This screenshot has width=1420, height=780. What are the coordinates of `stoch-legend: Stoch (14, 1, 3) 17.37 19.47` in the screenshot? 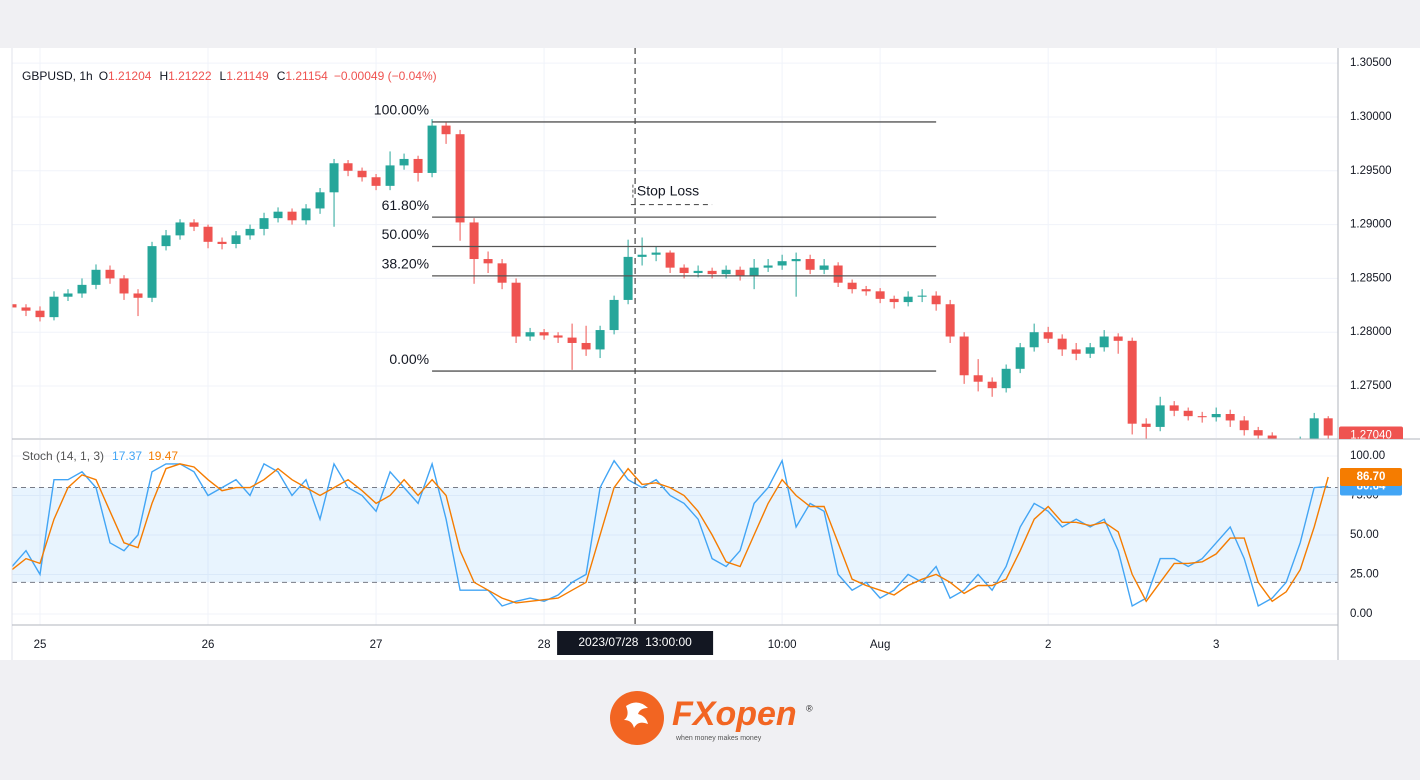 It's located at (100, 456).